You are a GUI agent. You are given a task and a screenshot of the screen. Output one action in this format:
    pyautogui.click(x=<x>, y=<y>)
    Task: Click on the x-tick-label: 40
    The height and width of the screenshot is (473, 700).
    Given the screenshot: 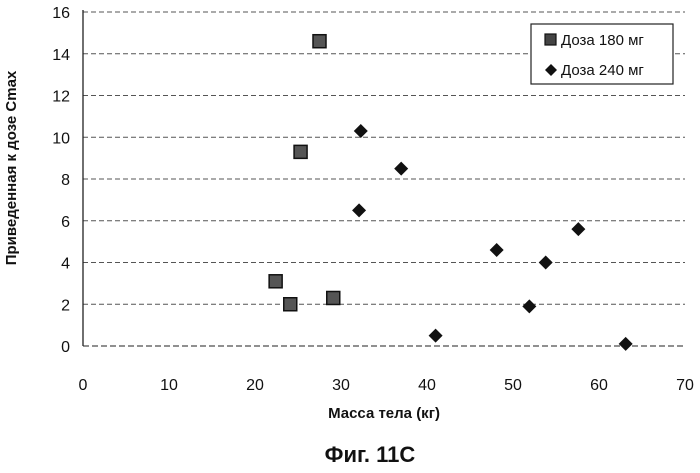 What is the action you would take?
    pyautogui.click(x=427, y=385)
    